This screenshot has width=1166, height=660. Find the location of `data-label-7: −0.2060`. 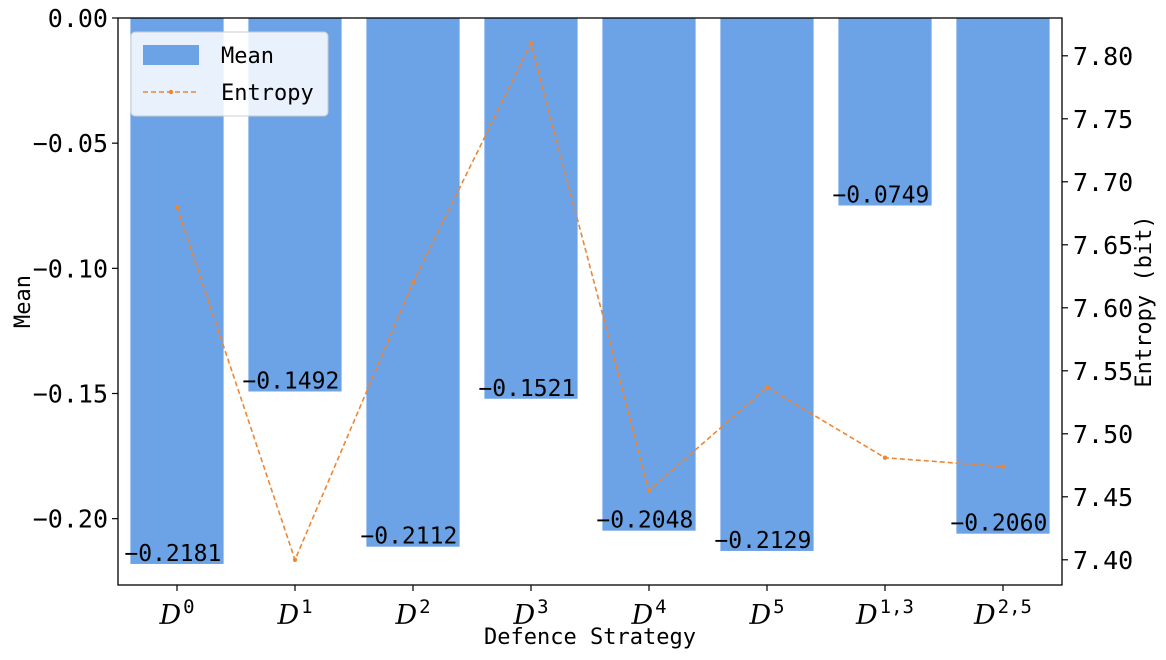

data-label-7: −0.2060 is located at coordinates (998, 524).